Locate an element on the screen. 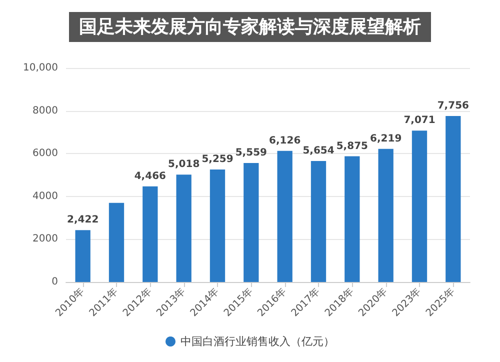 The width and height of the screenshot is (500, 362). y-tick-label: 2000 is located at coordinates (45, 239).